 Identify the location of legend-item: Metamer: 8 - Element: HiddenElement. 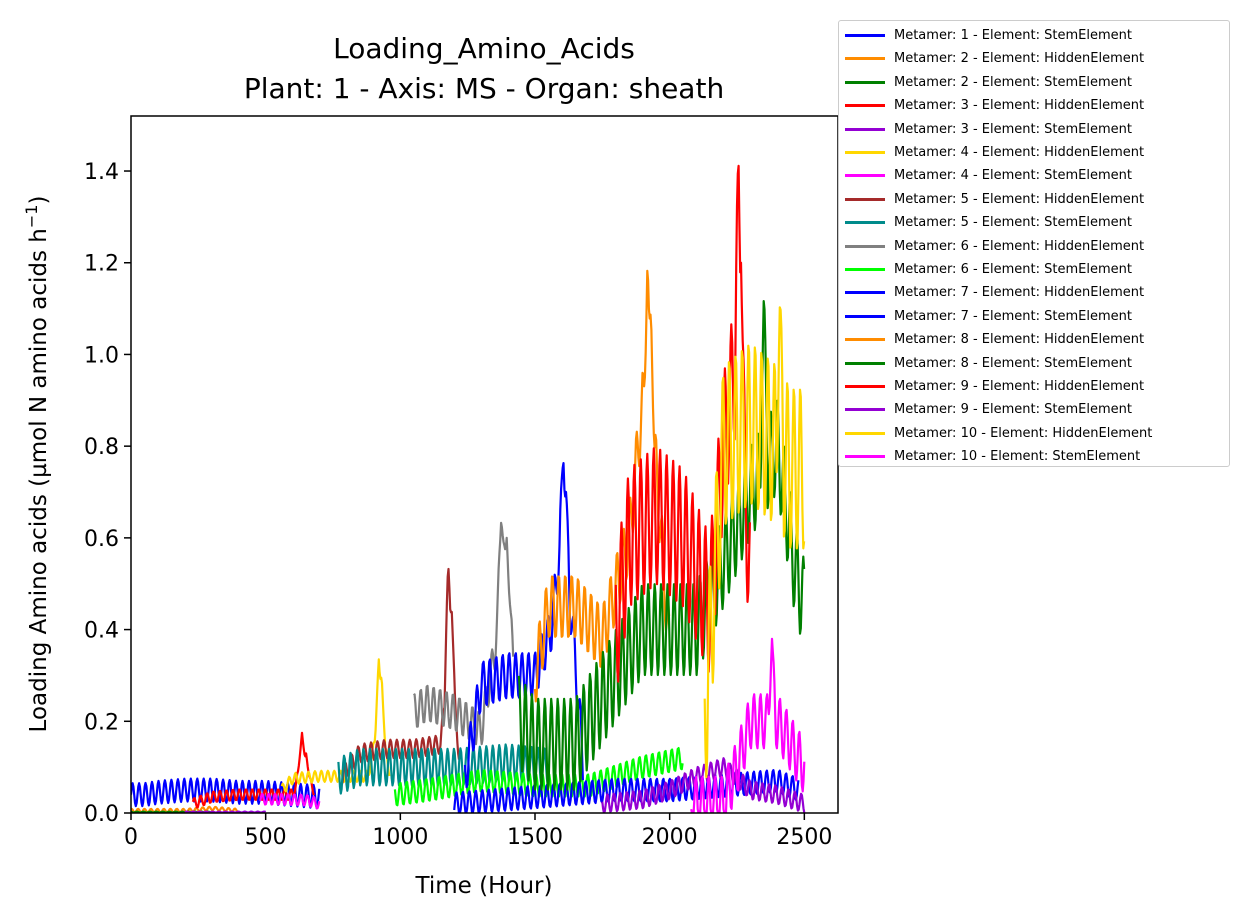
(994, 339).